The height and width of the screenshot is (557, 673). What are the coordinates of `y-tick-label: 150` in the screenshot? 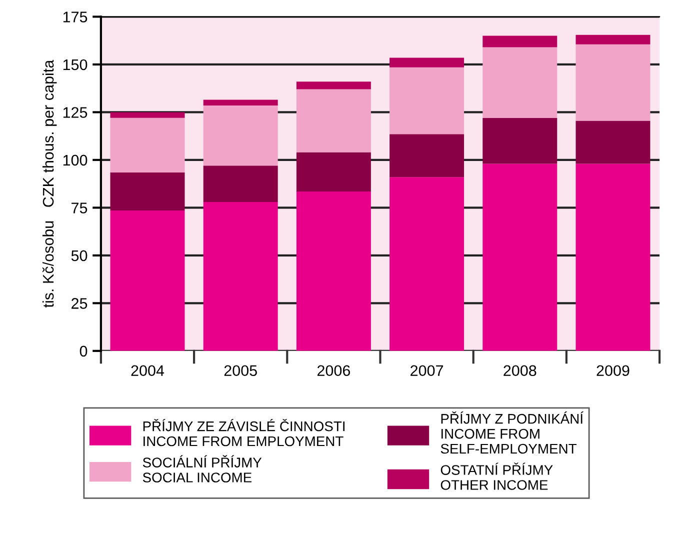 It's located at (75, 64).